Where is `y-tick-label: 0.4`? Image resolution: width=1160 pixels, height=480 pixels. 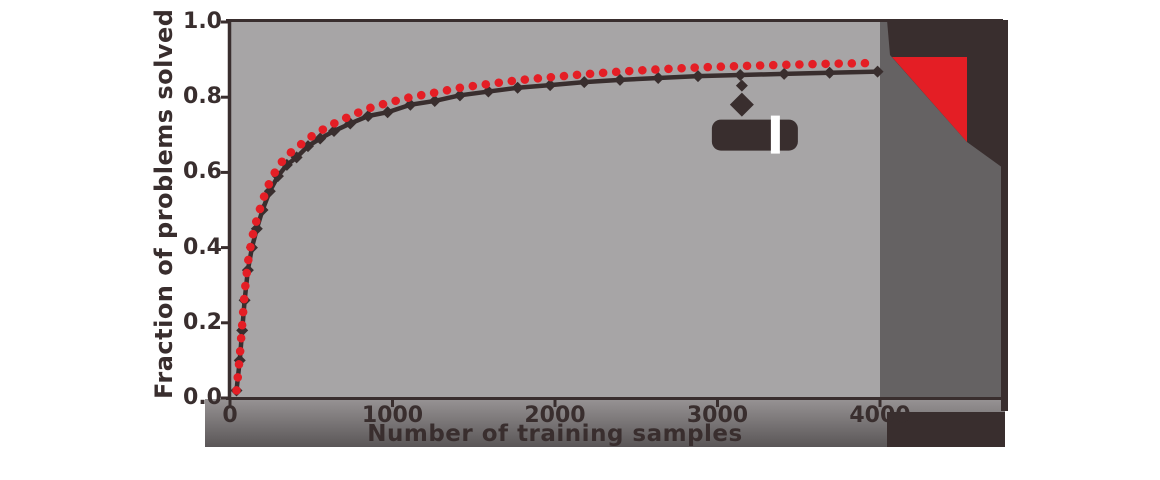
y-tick-label: 0.4 is located at coordinates (202, 247).